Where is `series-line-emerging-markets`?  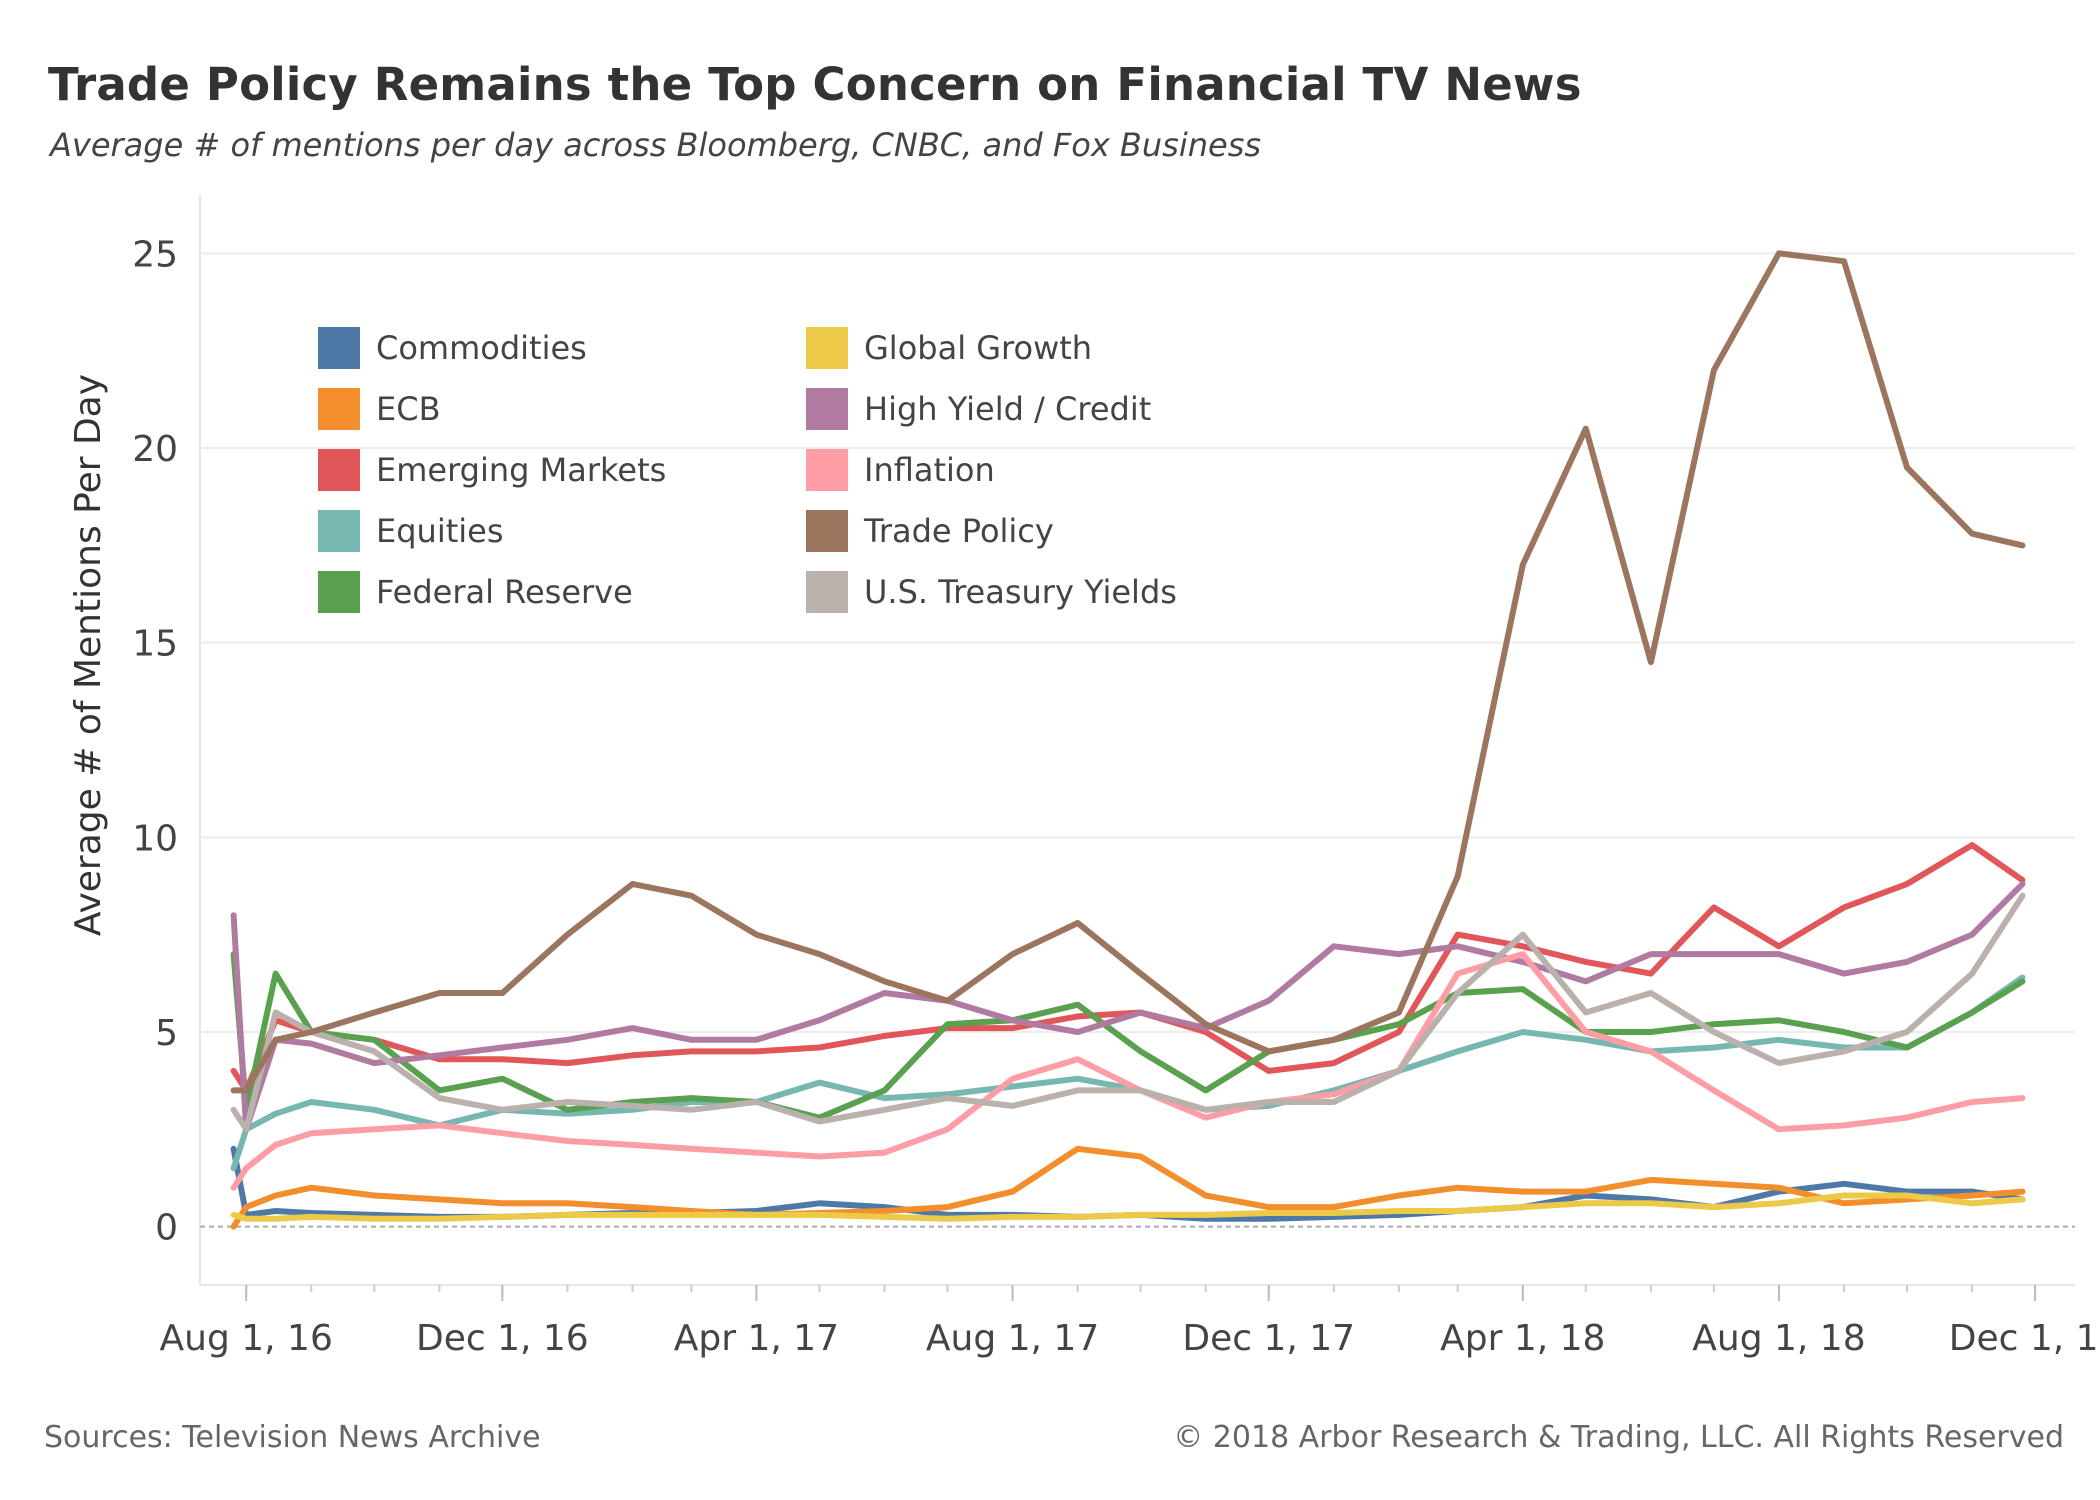 series-line-emerging-markets is located at coordinates (1128, 968).